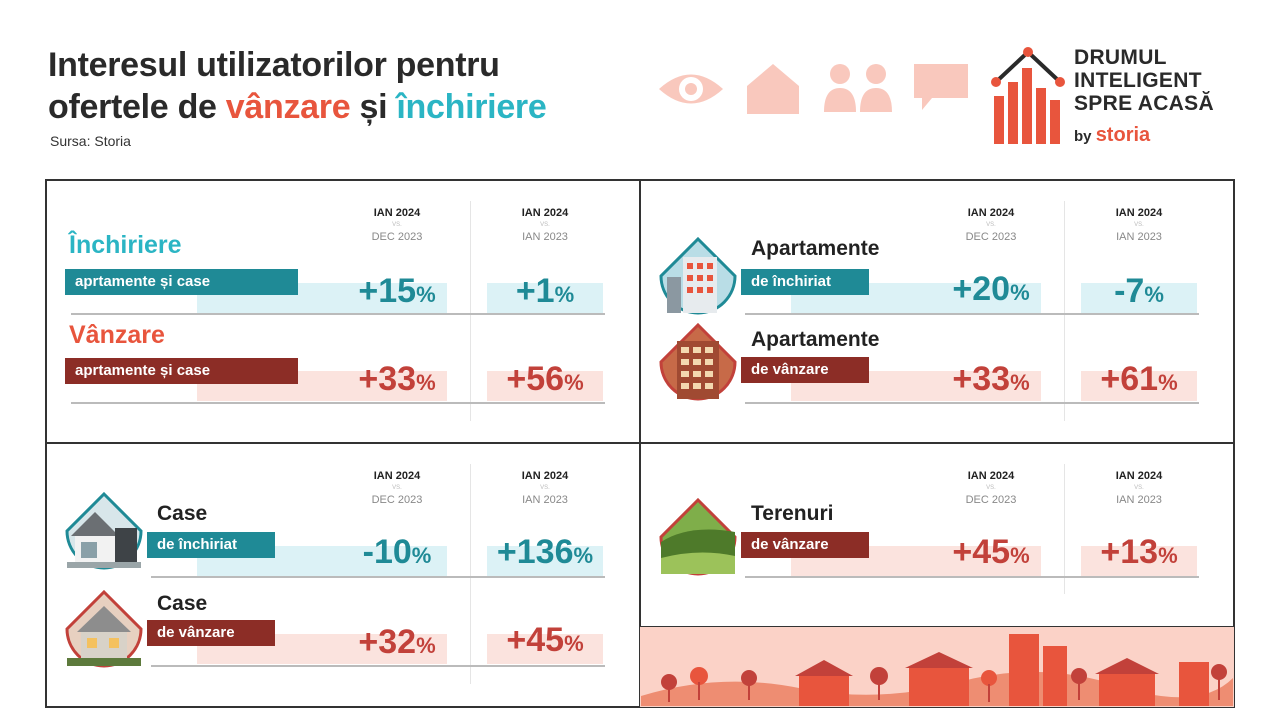  I want to click on land-title: Terenuri, so click(792, 513).